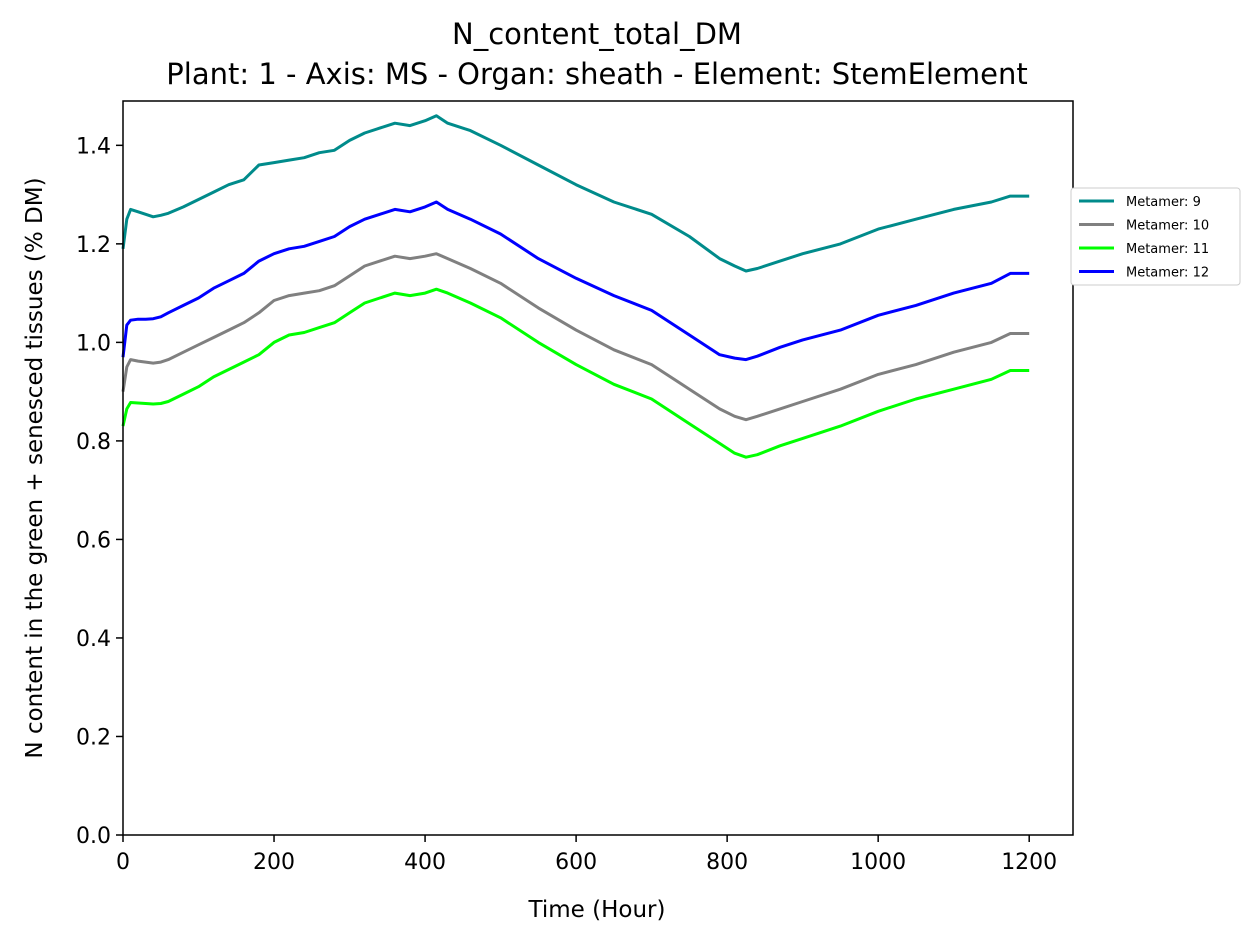 This screenshot has width=1259, height=943. What do you see at coordinates (123, 862) in the screenshot?
I see `x-tick-label: 0` at bounding box center [123, 862].